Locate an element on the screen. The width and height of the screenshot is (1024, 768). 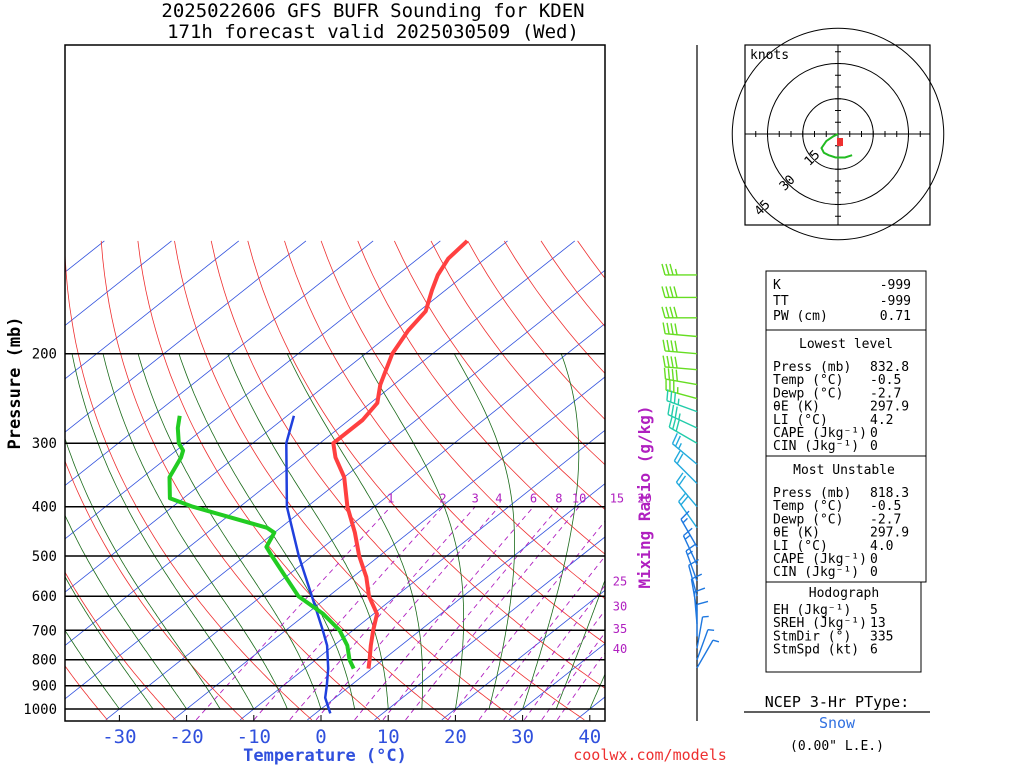
temperature-tick-label: -20 is located at coordinates (186, 737).